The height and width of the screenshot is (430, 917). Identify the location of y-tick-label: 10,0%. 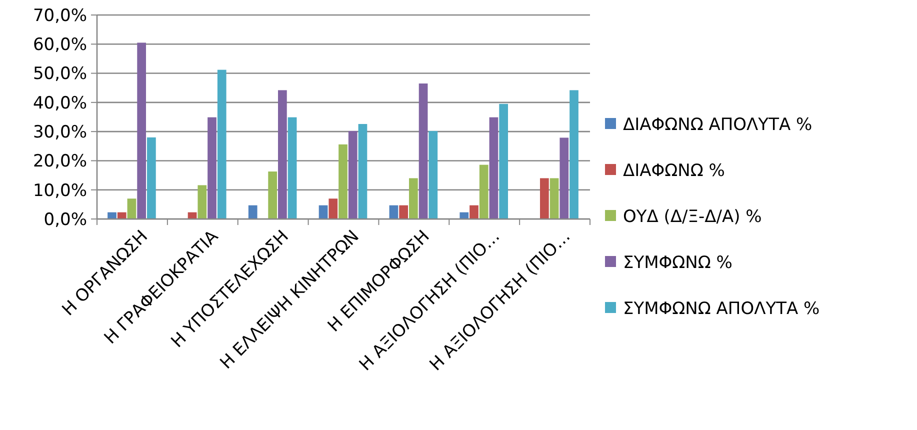
(59, 190).